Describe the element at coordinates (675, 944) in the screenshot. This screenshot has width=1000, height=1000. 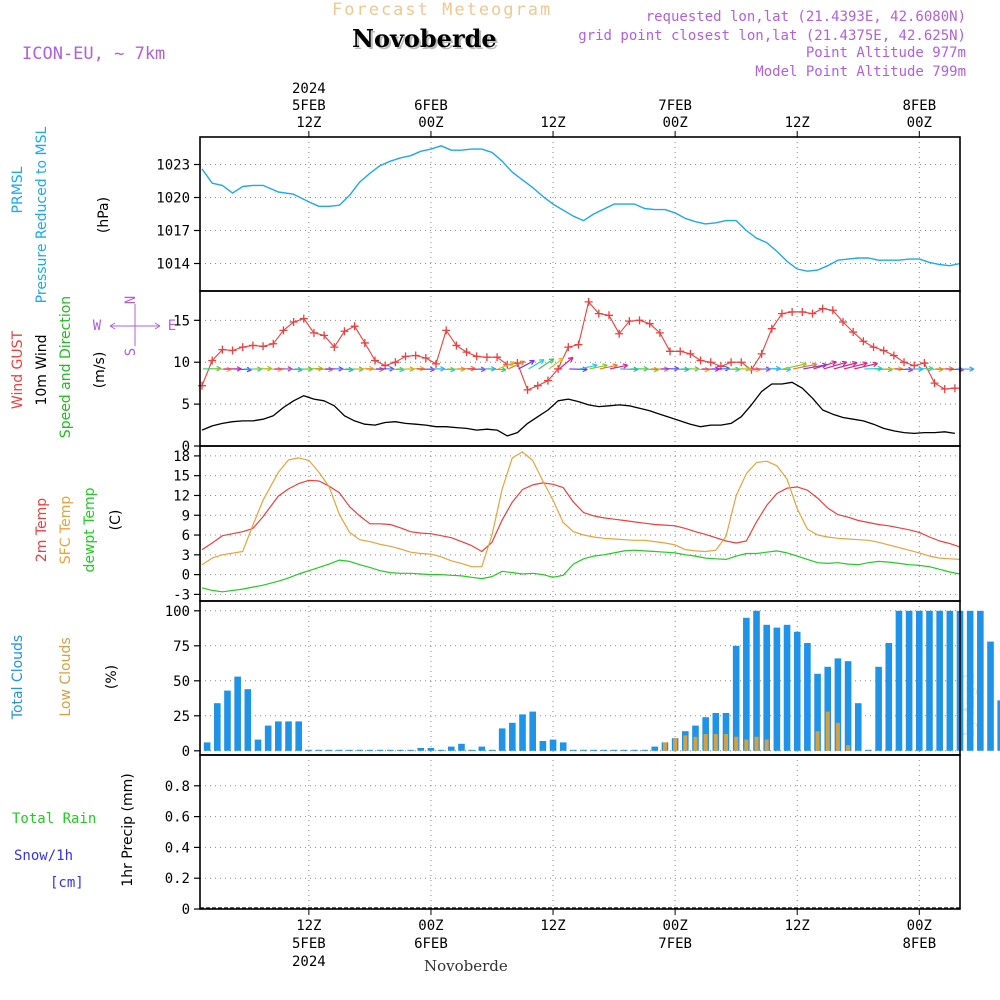
I see `time-label-bottom: 7FEB` at that location.